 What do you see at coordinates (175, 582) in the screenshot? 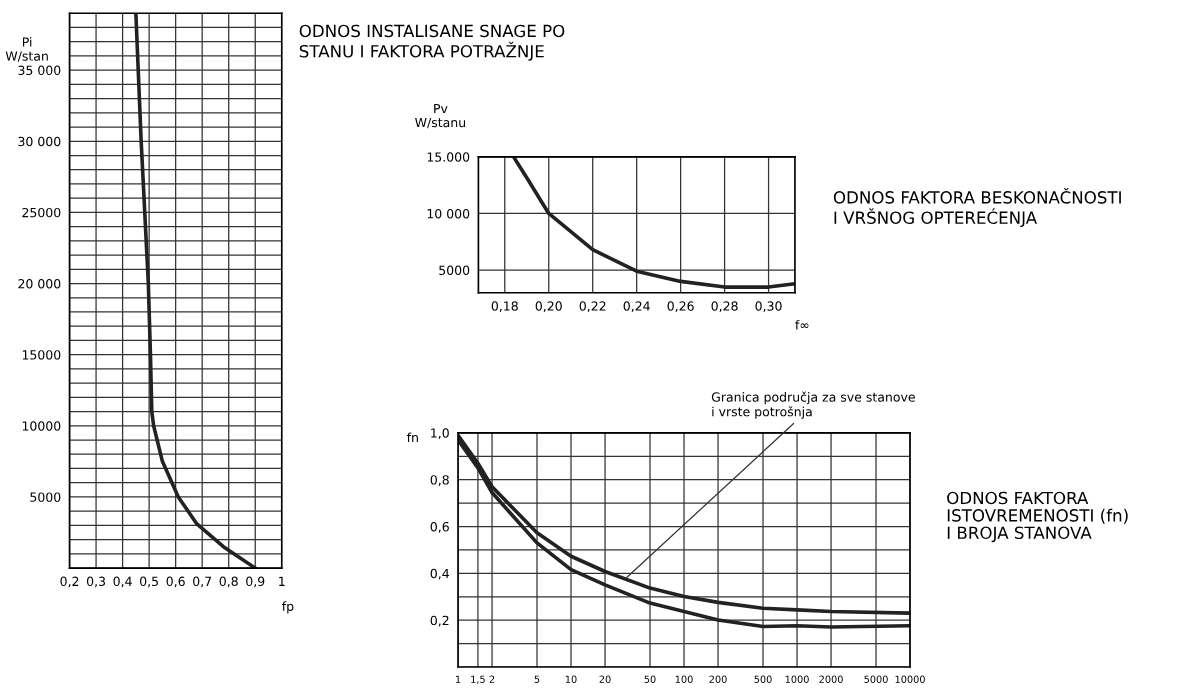
I see `x-tick-label: 0,6` at bounding box center [175, 582].